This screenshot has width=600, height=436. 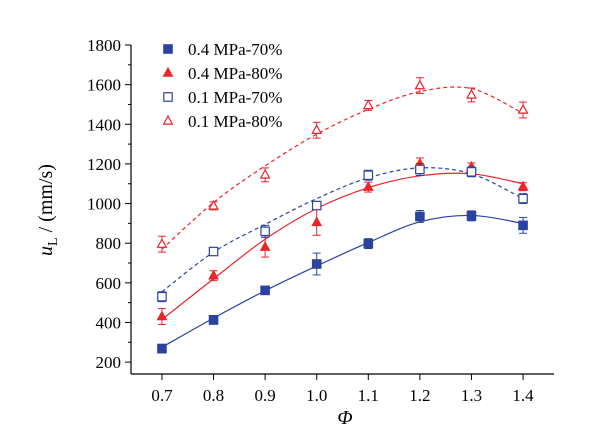 I want to click on legend-label-0-1-mpa-80: 0.1 MPa-80%, so click(x=235, y=121).